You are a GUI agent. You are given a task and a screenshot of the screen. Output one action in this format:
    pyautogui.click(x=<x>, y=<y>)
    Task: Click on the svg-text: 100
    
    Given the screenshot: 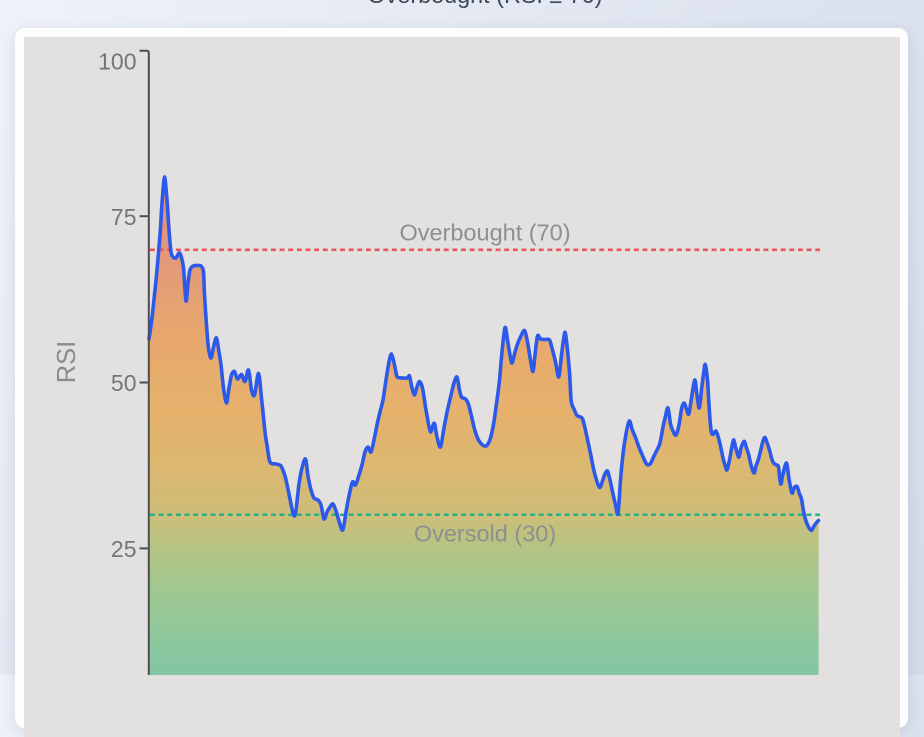 What is the action you would take?
    pyautogui.click(x=117, y=61)
    